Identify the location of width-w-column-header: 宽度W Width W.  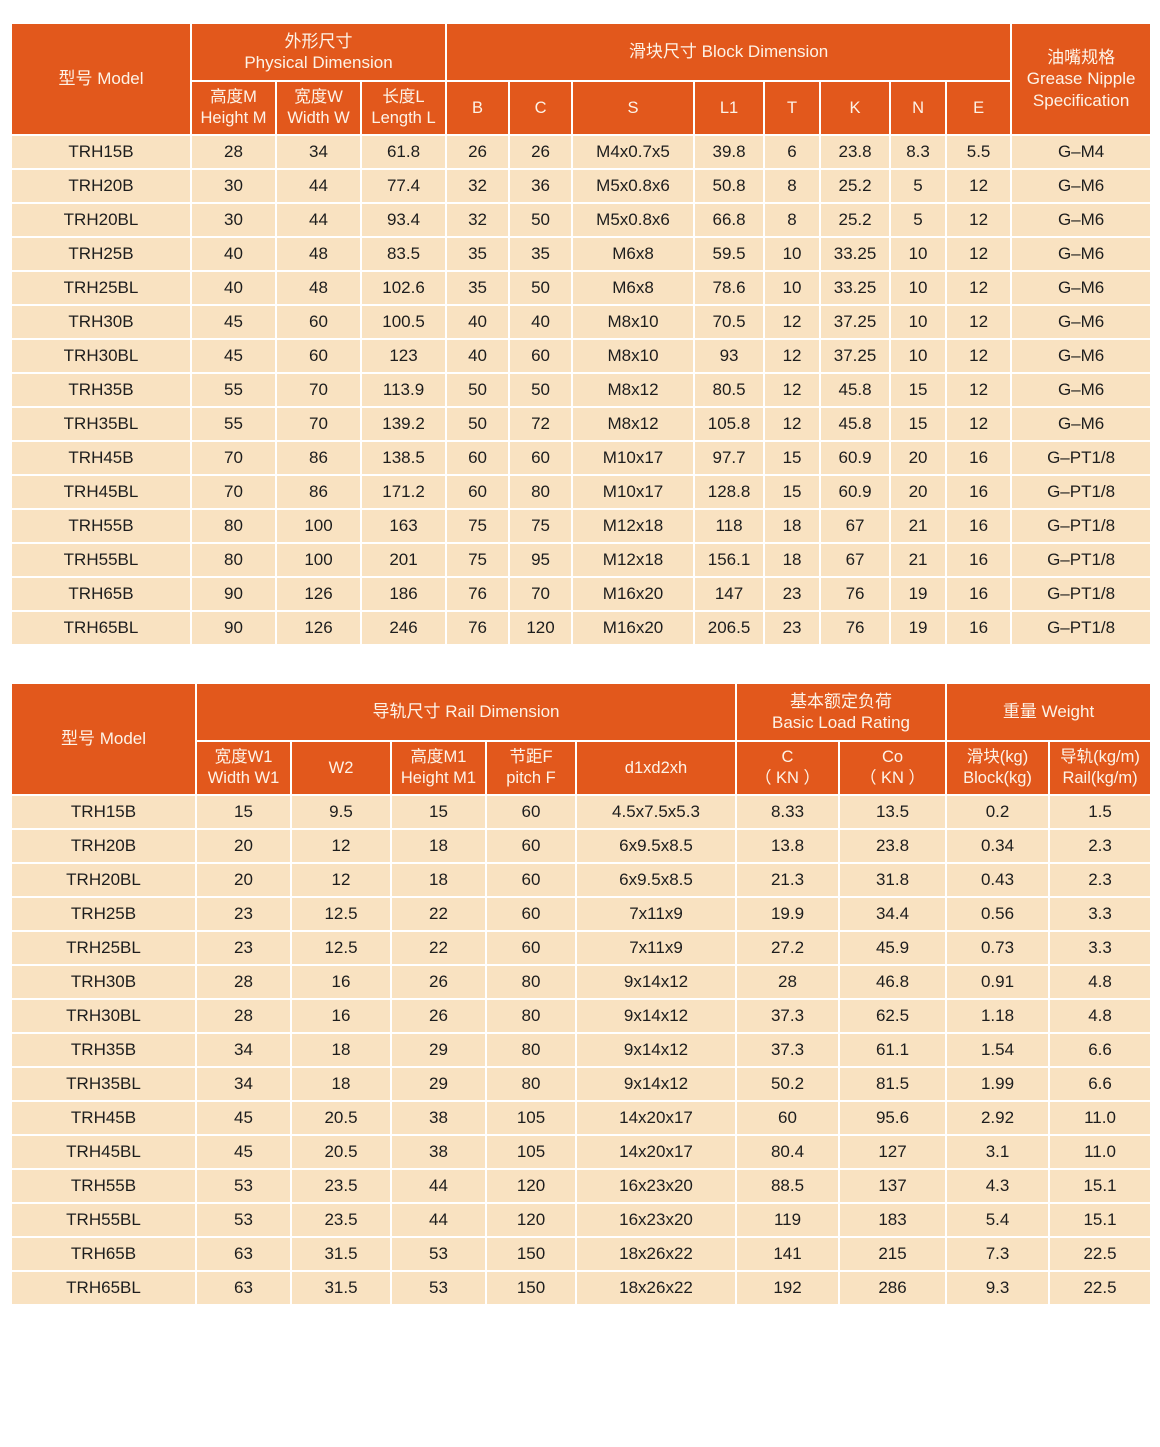
(318, 108).